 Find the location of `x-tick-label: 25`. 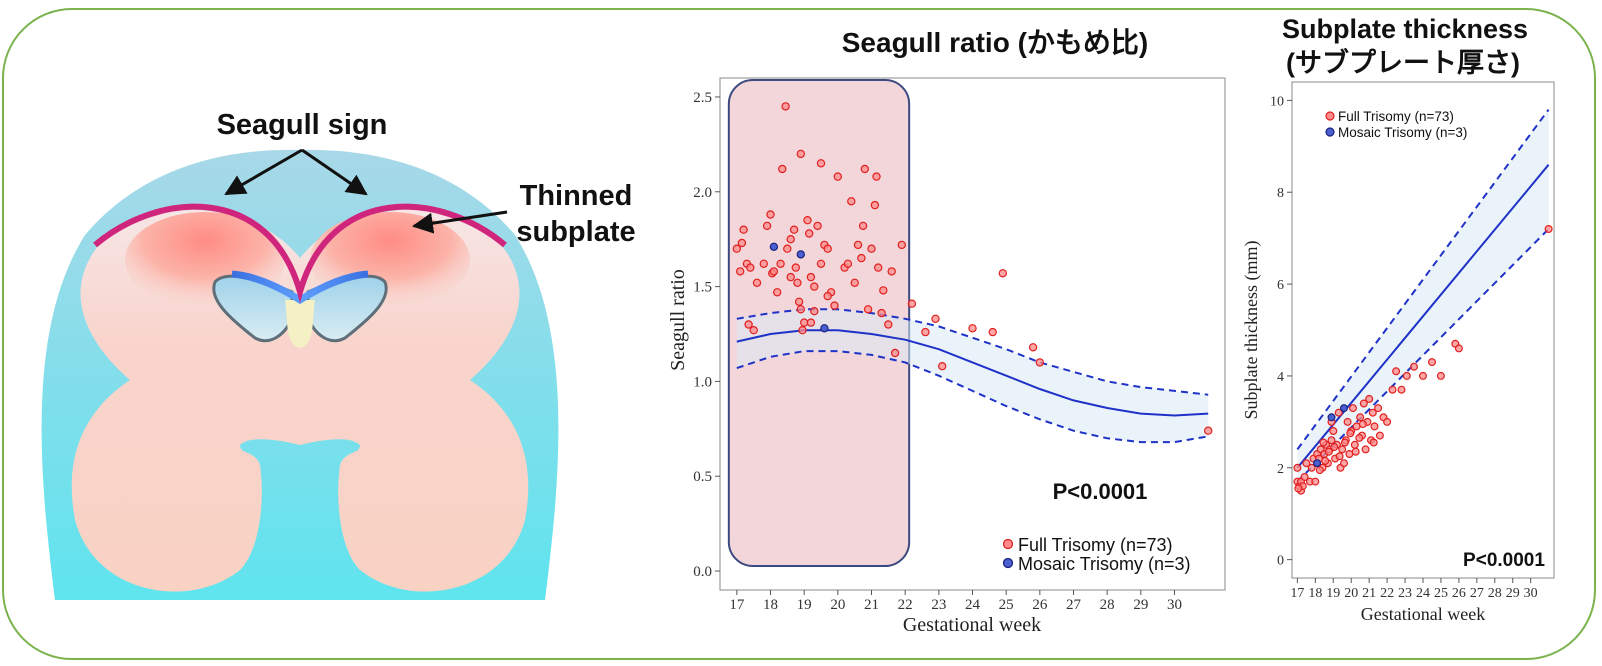

x-tick-label: 25 is located at coordinates (1441, 593).